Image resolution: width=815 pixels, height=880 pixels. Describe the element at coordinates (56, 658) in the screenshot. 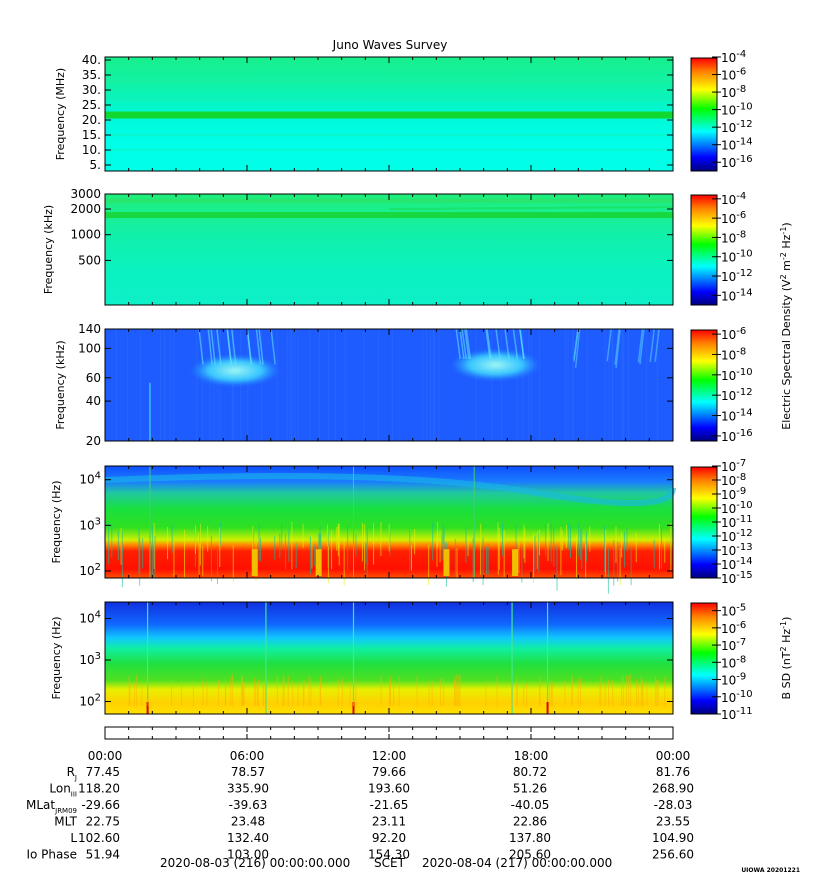

I see `y-axis-label: Frequency (Hz)` at that location.